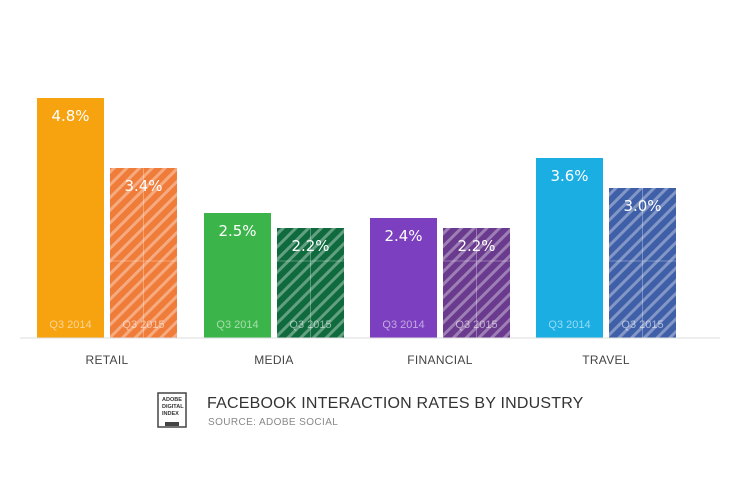 This screenshot has width=742, height=479. What do you see at coordinates (237, 231) in the screenshot?
I see `value-label-media-q3-2014: 2.5%` at bounding box center [237, 231].